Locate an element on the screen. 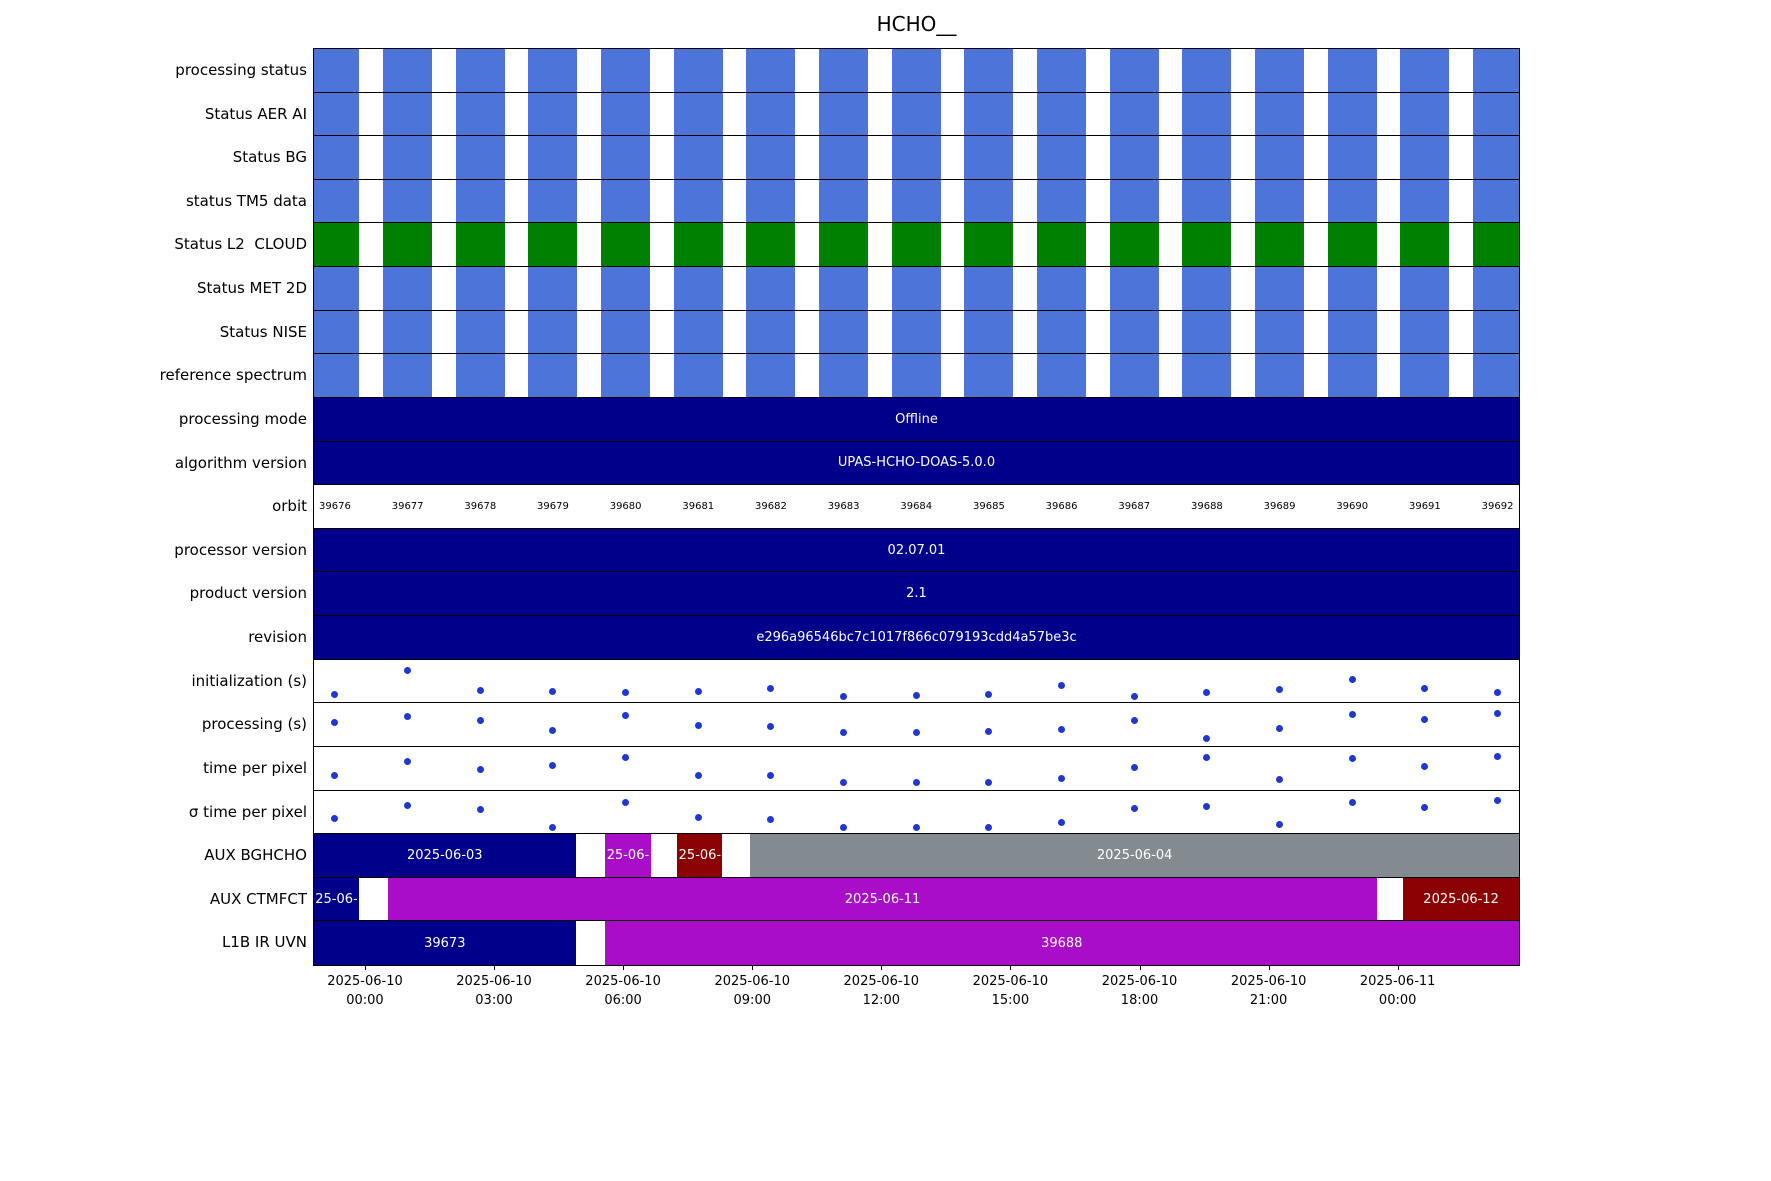 The image size is (1771, 1181). bar-text: 2025-06-03 is located at coordinates (445, 855).